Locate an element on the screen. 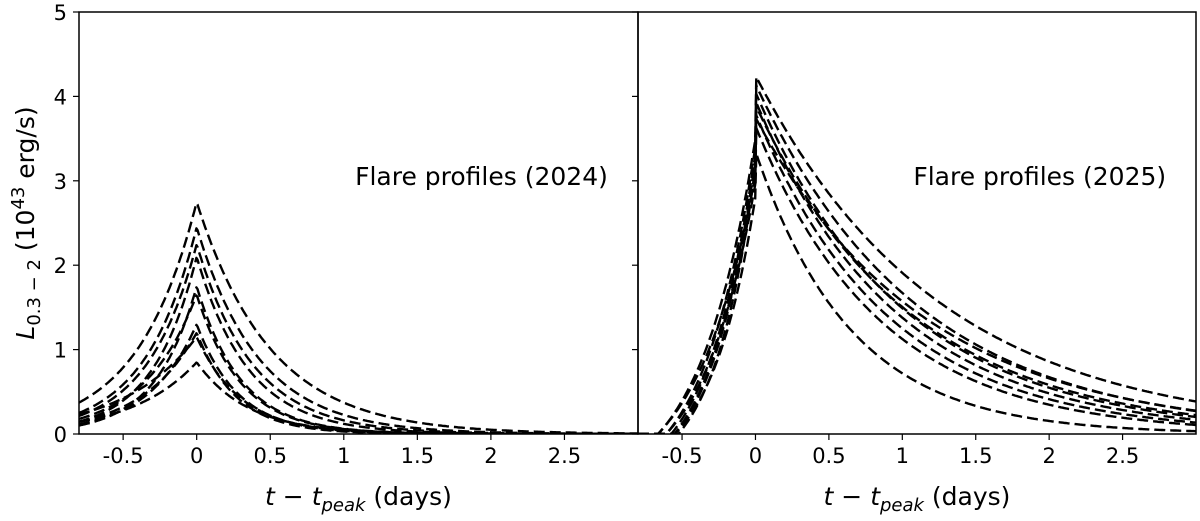 This screenshot has height=521, width=1200. y-tick-label: 0 is located at coordinates (60, 435).